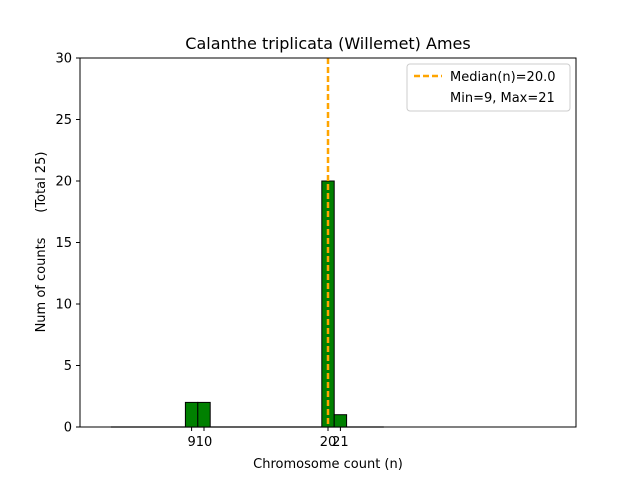 The image size is (640, 480). Describe the element at coordinates (327, 43) in the screenshot. I see `chart-title: Calanthe triplicata (Willemet) Ames` at that location.